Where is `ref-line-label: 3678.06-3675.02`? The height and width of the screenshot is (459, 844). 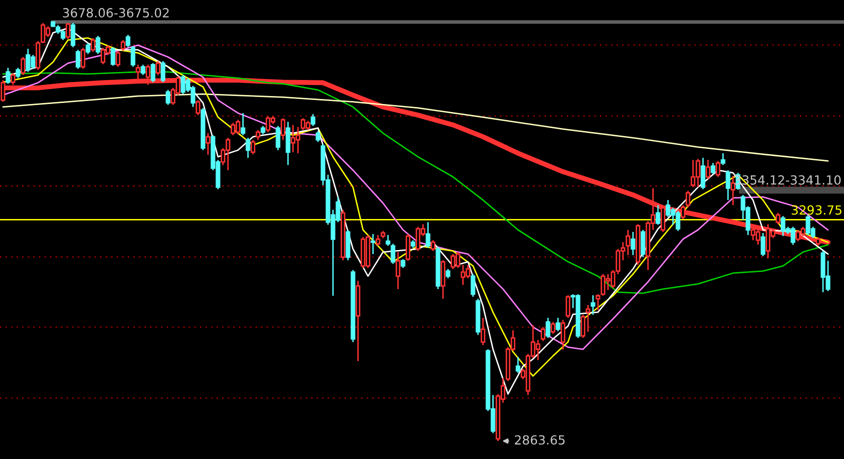
ref-line-label: 3678.06-3675.02 is located at coordinates (115, 13).